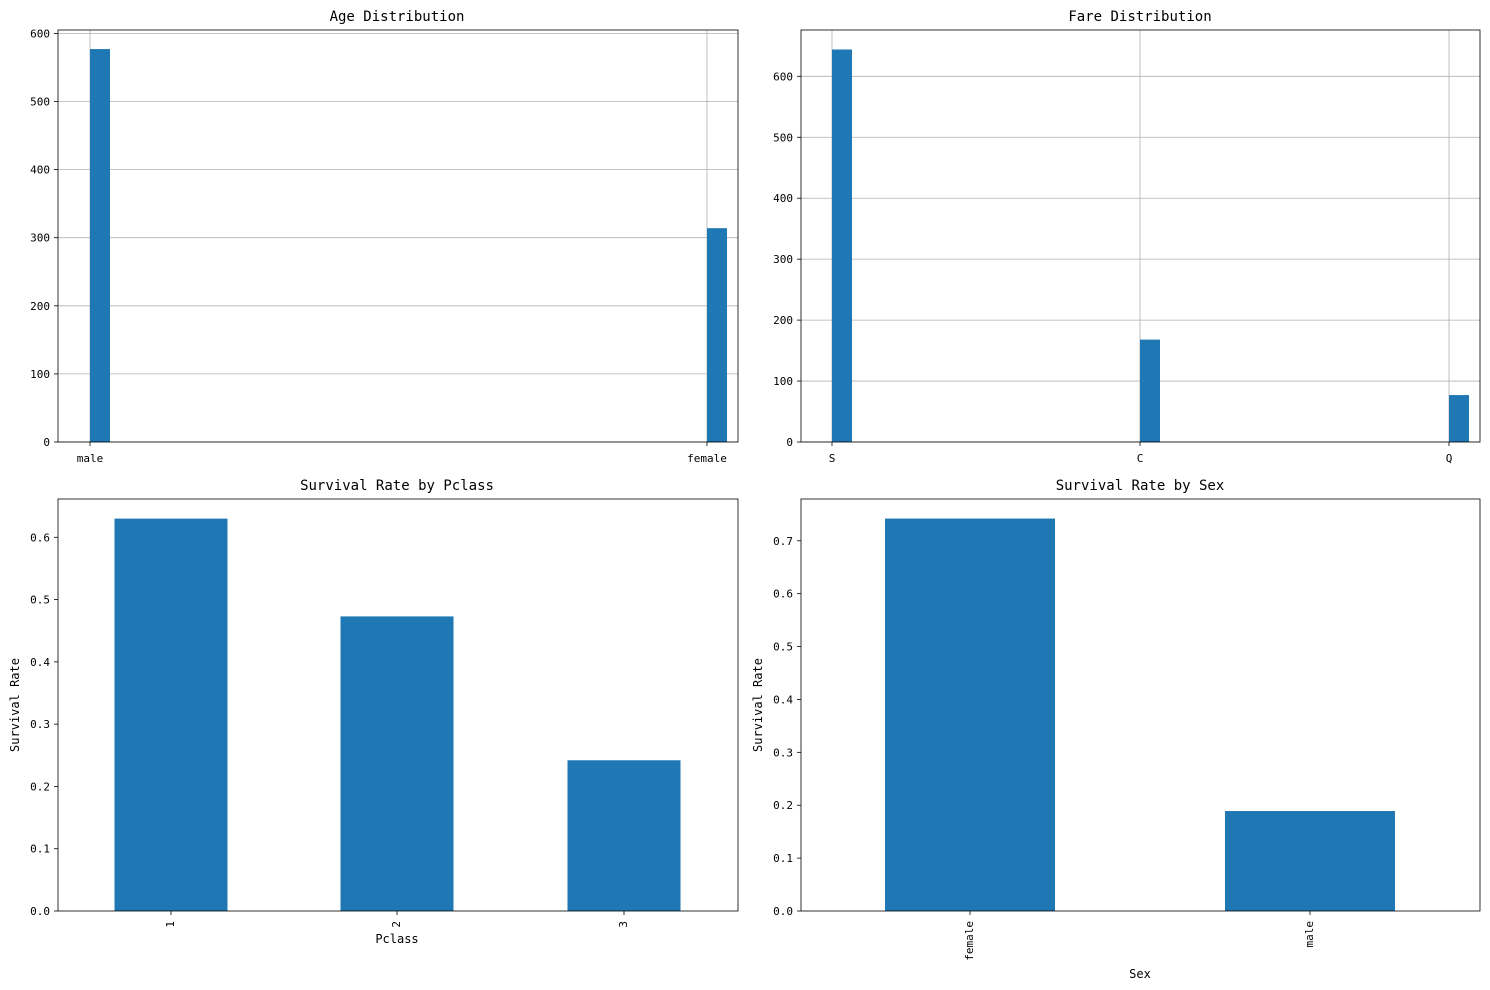 This screenshot has width=1490, height=990. Describe the element at coordinates (170, 924) in the screenshot. I see `x-tick-label: 1` at that location.